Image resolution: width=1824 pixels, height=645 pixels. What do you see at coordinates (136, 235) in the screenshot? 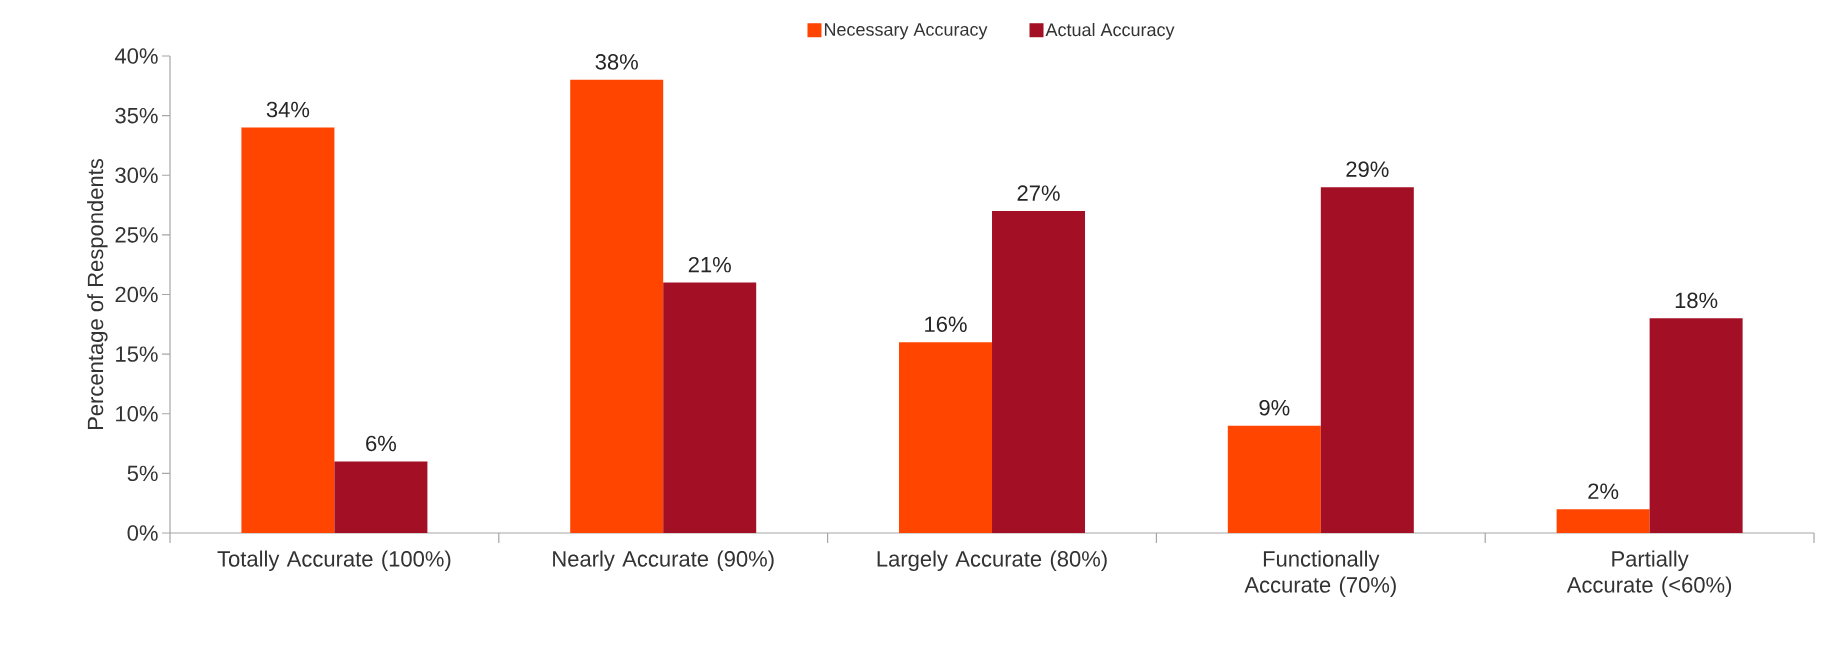
I see `y-tick-label: 25%` at bounding box center [136, 235].